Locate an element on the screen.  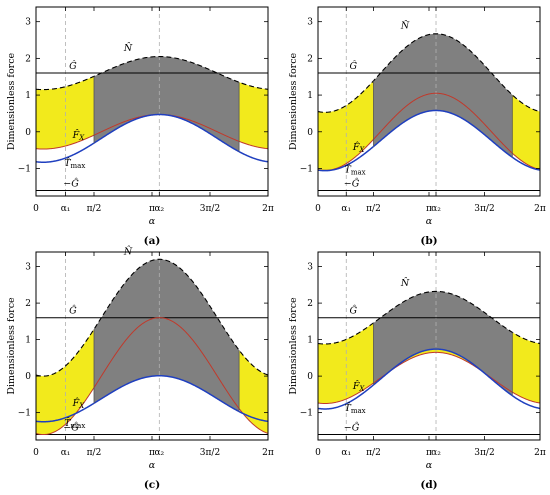
panel-caption: (b) is located at coordinates (428, 241).